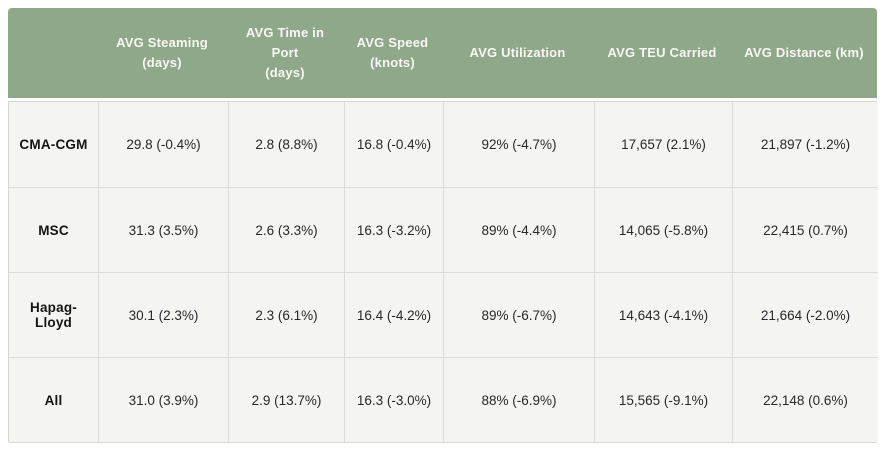  I want to click on header-label: AVG TEU Carried, so click(662, 52).